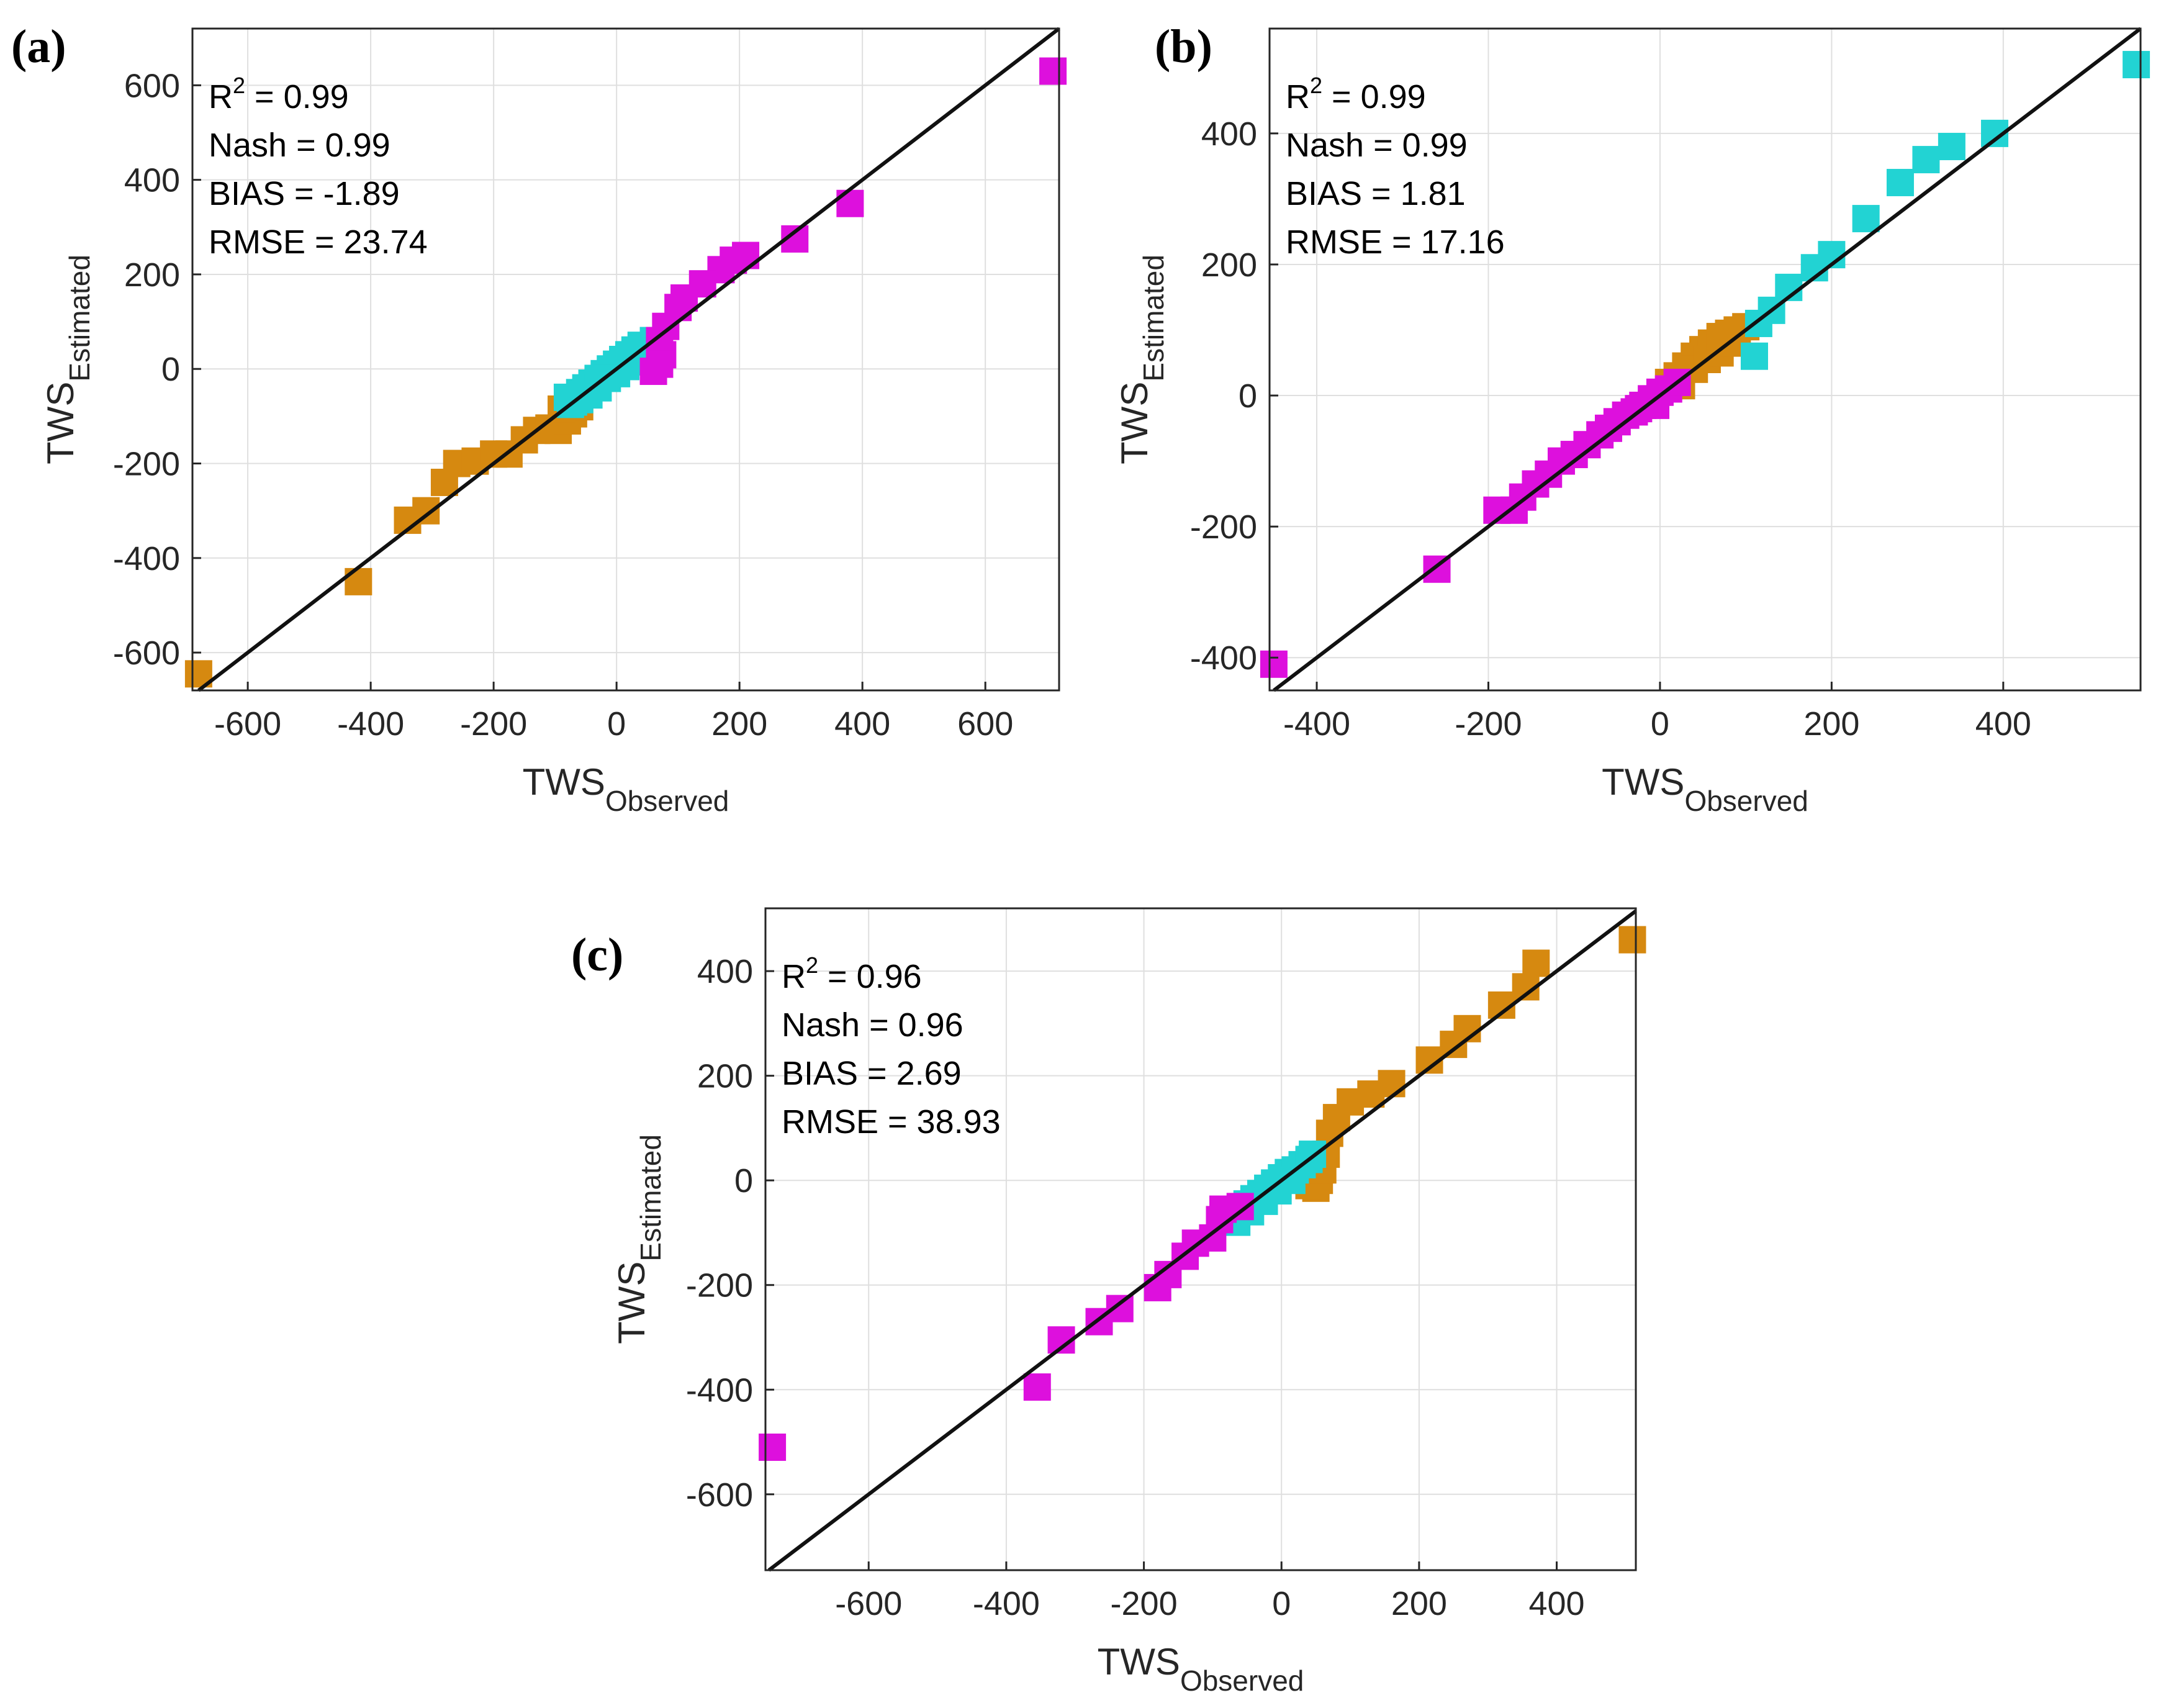 The height and width of the screenshot is (1708, 2166). What do you see at coordinates (152, 85) in the screenshot?
I see `y-tick-label: 600` at bounding box center [152, 85].